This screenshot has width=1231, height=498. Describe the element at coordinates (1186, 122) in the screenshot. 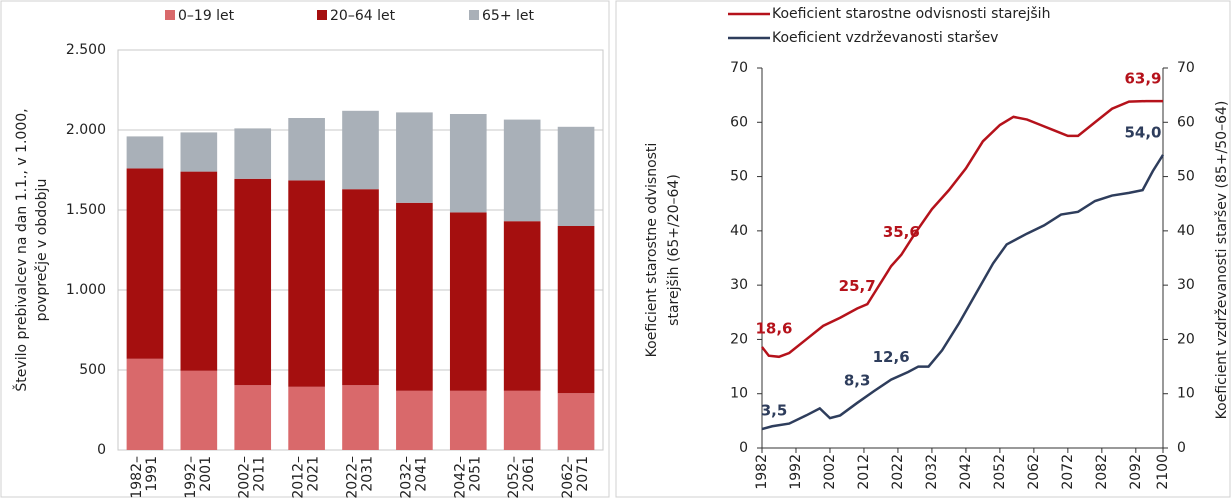

I see `y2-tick-label: 60` at that location.